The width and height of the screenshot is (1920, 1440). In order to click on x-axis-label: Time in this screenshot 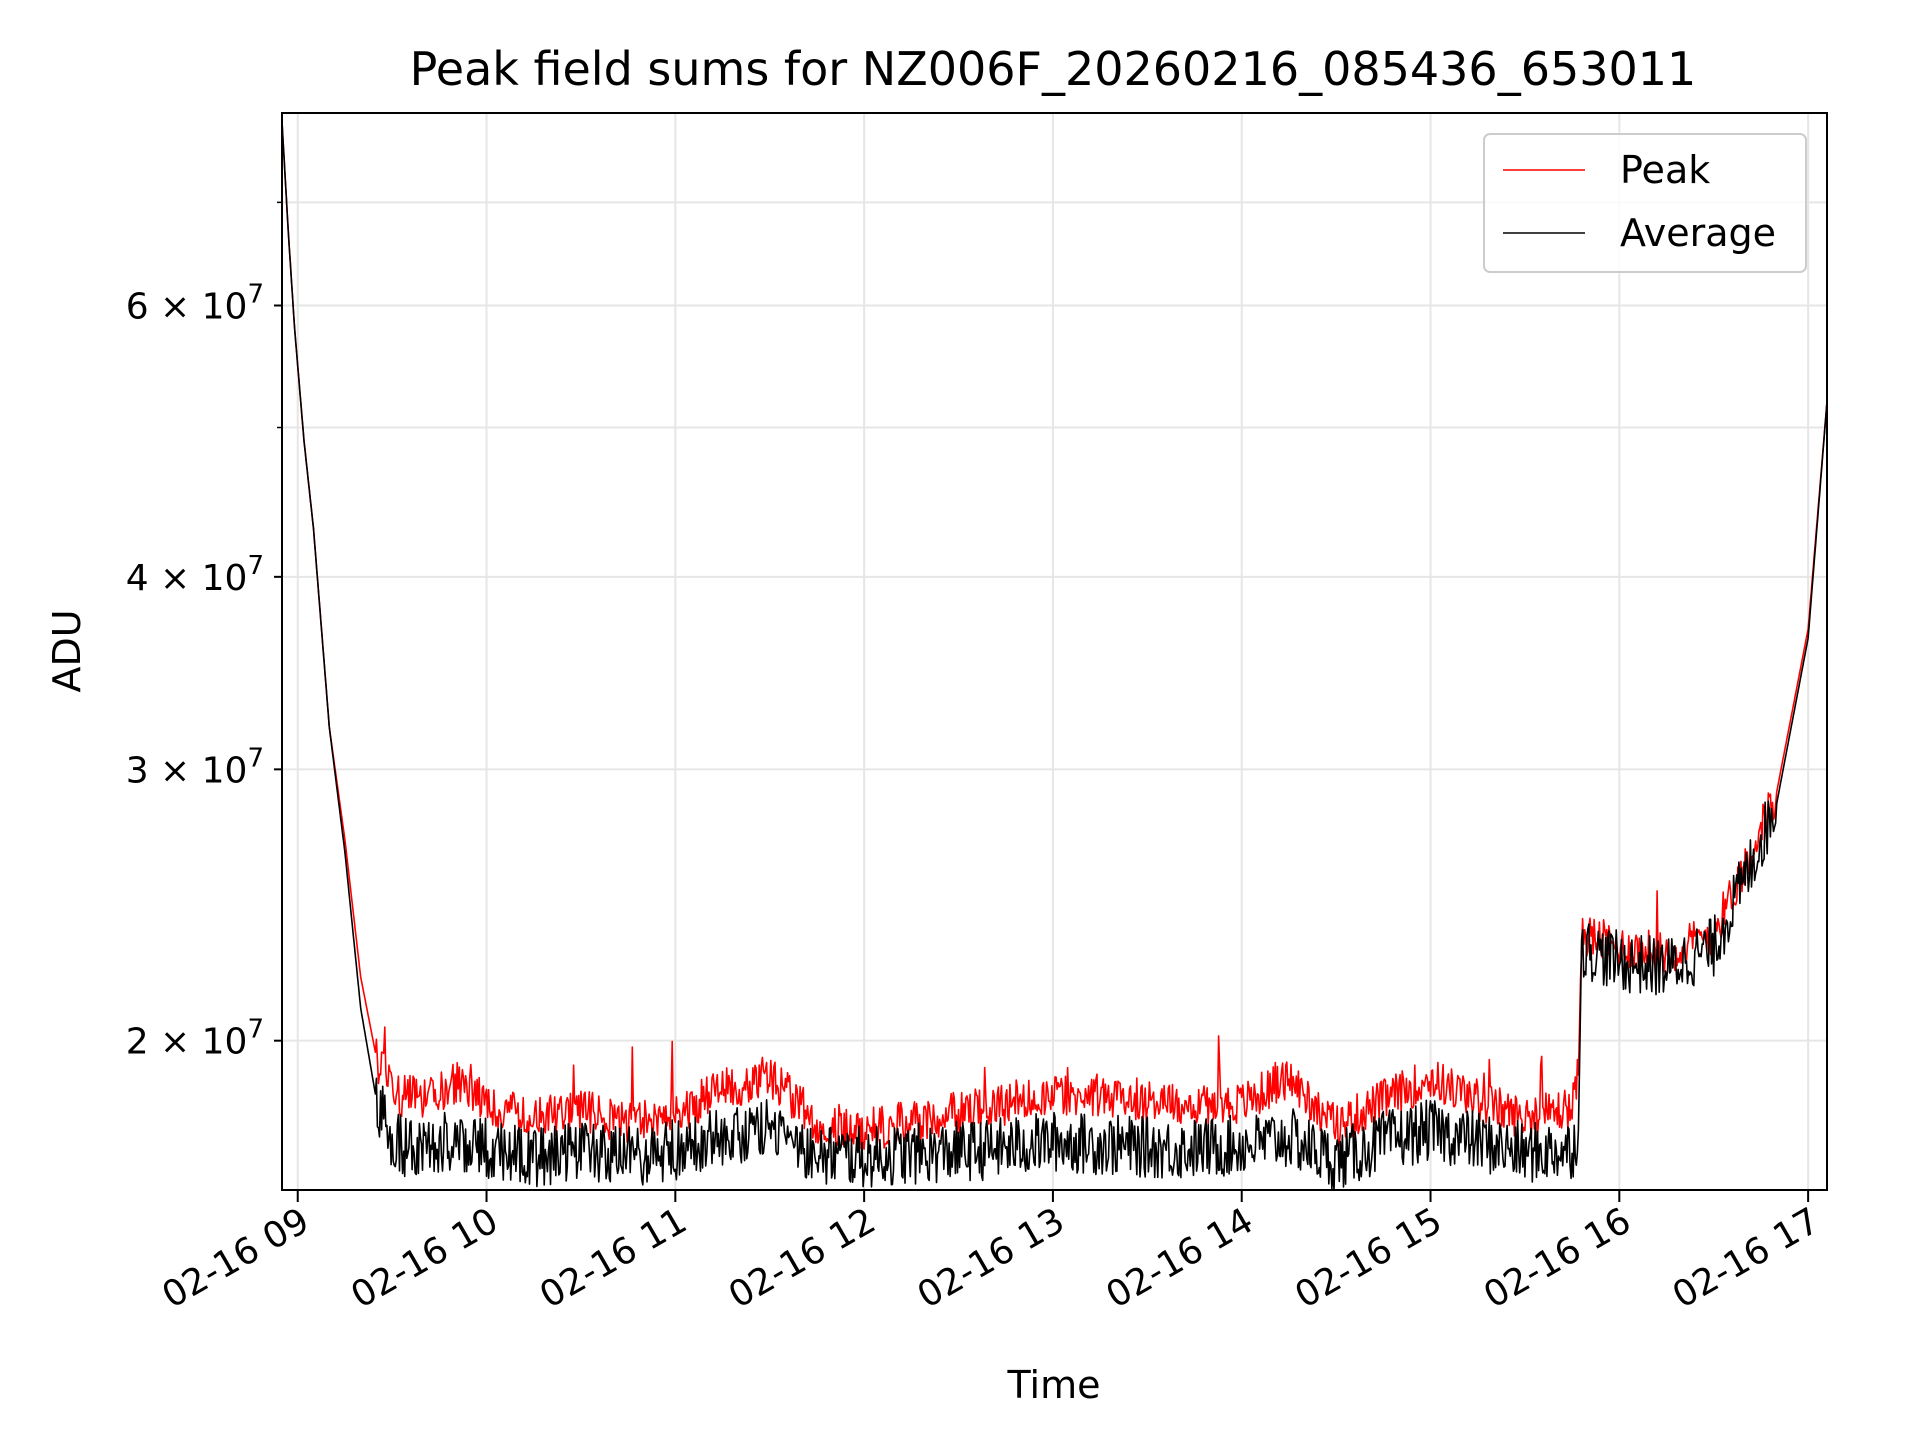, I will do `click(1054, 1385)`.